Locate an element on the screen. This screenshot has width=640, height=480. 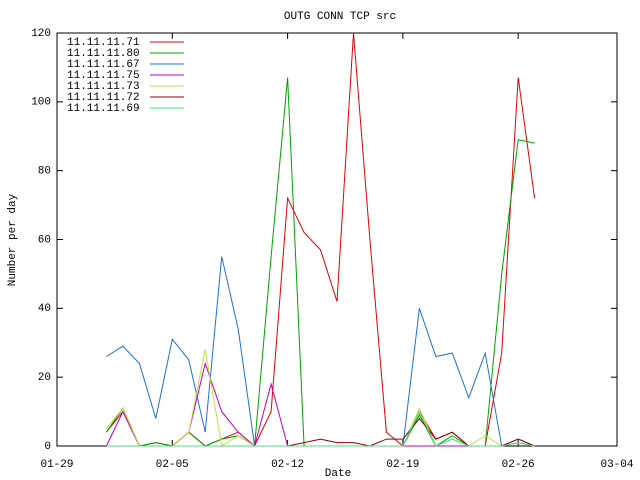
legend-label: 11.11.11.75 is located at coordinates (103, 76).